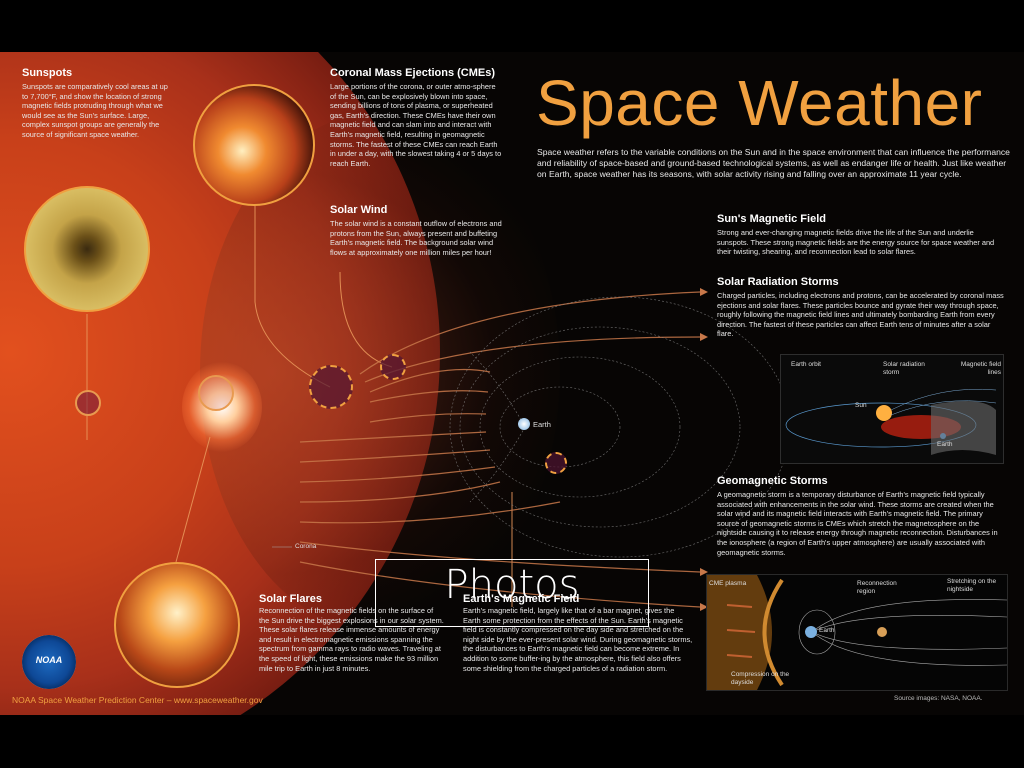 This screenshot has height=768, width=1024. Describe the element at coordinates (728, 583) in the screenshot. I see `cme-plasma-label: CME plasma` at that location.